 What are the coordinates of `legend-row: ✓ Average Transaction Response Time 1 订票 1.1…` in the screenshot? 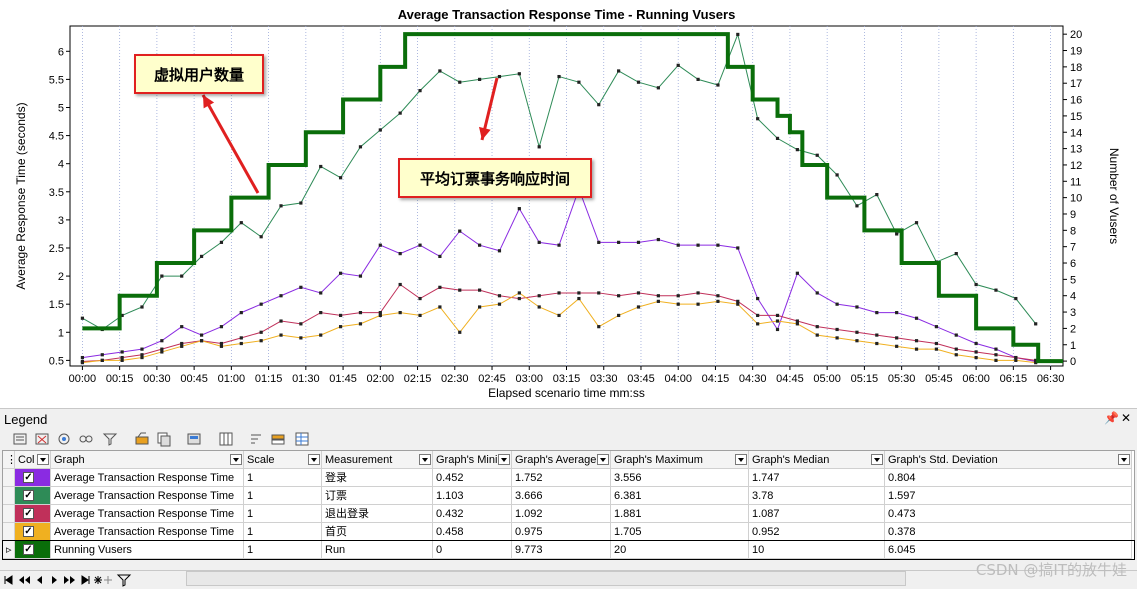 It's located at (568, 496).